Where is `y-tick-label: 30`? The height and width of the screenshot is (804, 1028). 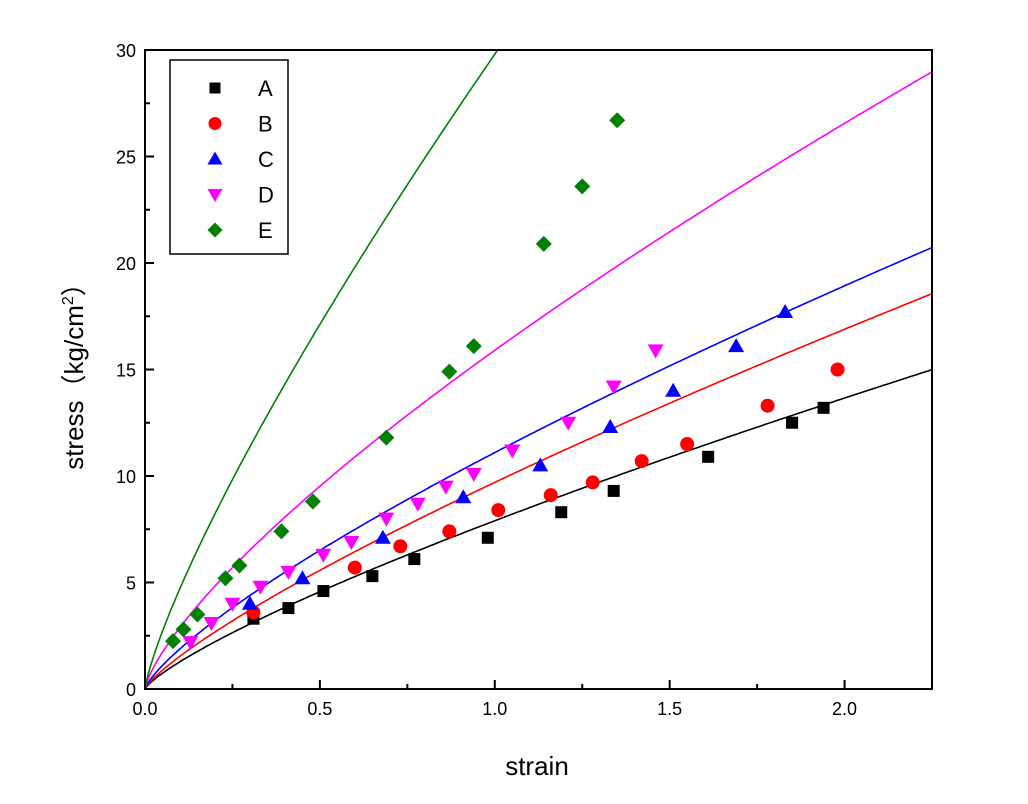 y-tick-label: 30 is located at coordinates (126, 51).